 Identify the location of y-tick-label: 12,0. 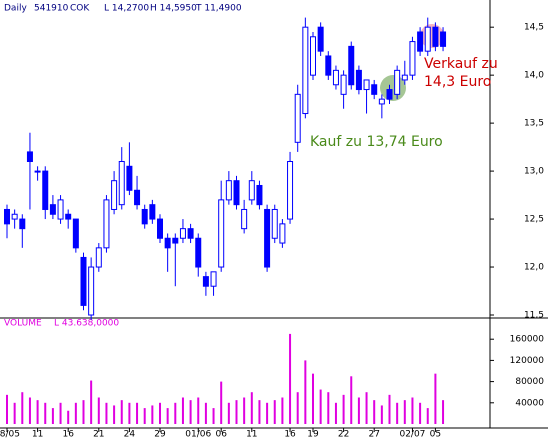
(534, 268).